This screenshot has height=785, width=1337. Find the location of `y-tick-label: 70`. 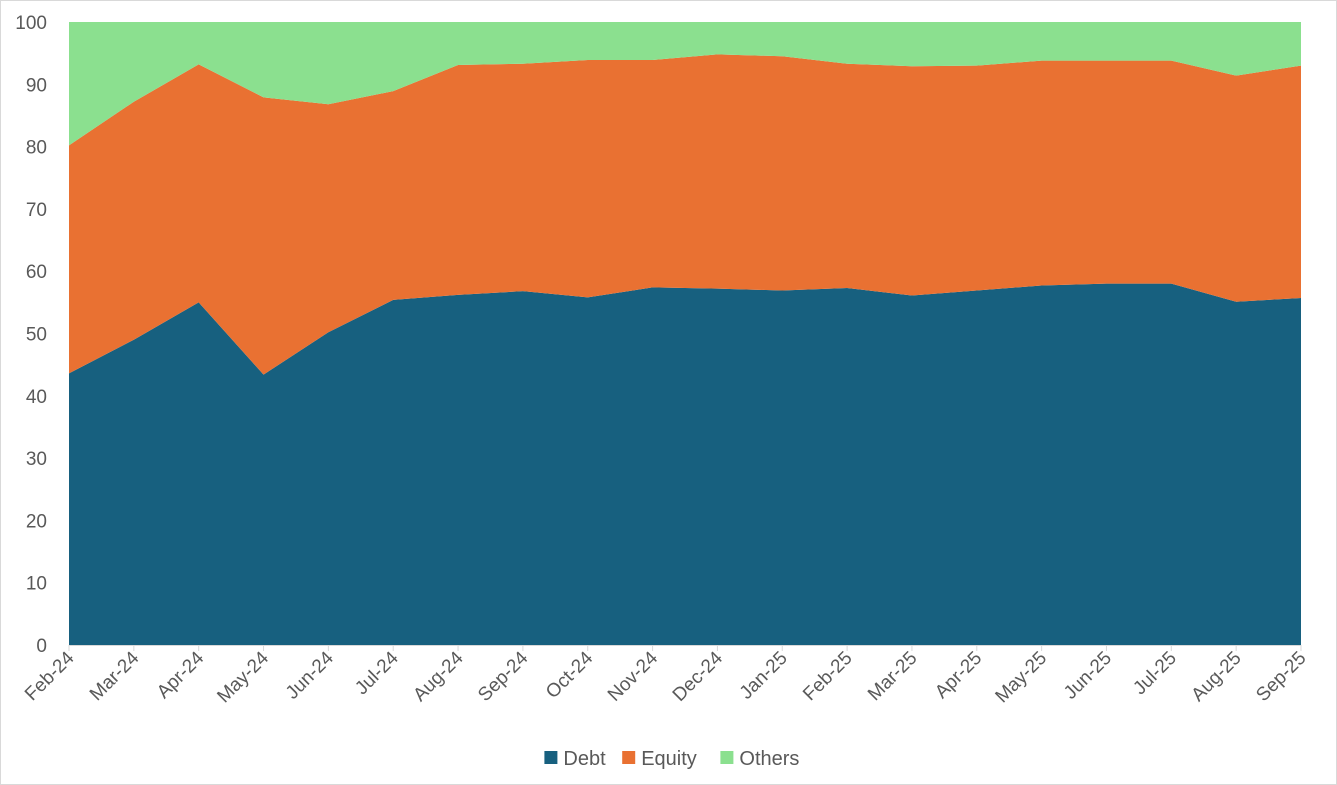

y-tick-label: 70 is located at coordinates (36, 210).